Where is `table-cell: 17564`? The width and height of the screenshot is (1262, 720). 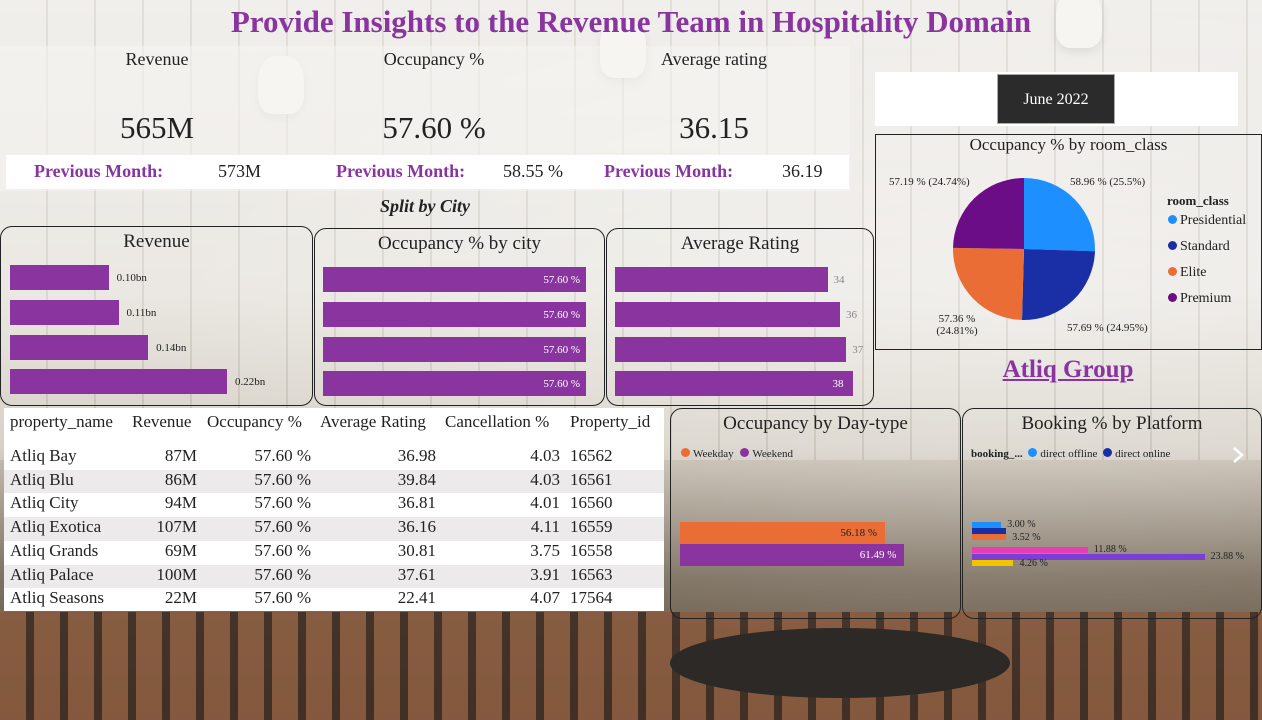
table-cell: 17564 is located at coordinates (591, 598).